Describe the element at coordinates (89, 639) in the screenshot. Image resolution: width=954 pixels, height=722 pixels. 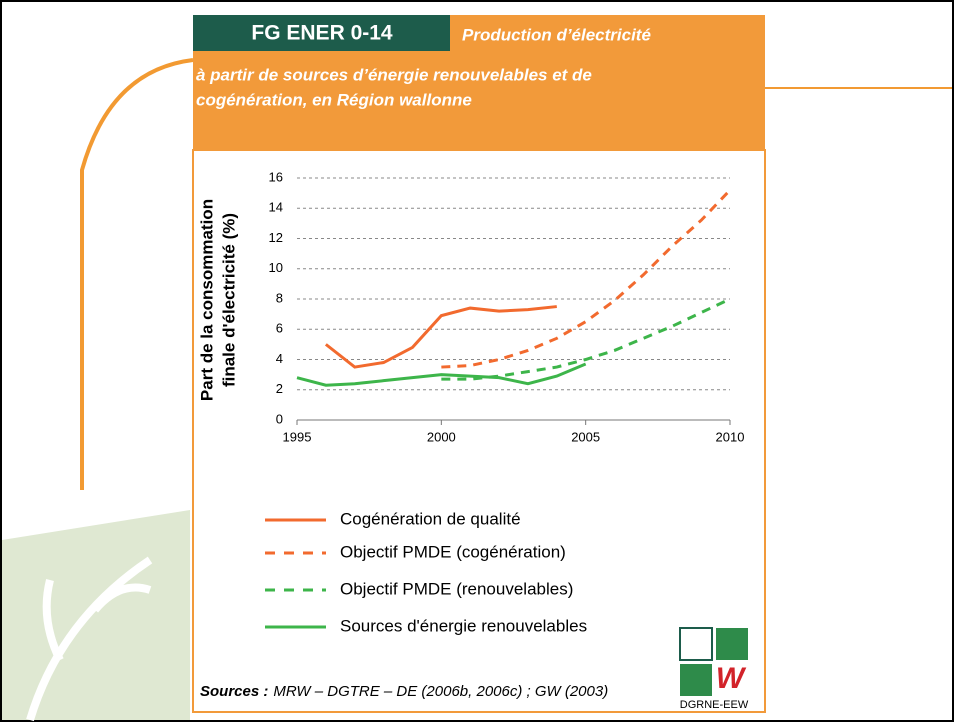
I see `deco-branch` at that location.